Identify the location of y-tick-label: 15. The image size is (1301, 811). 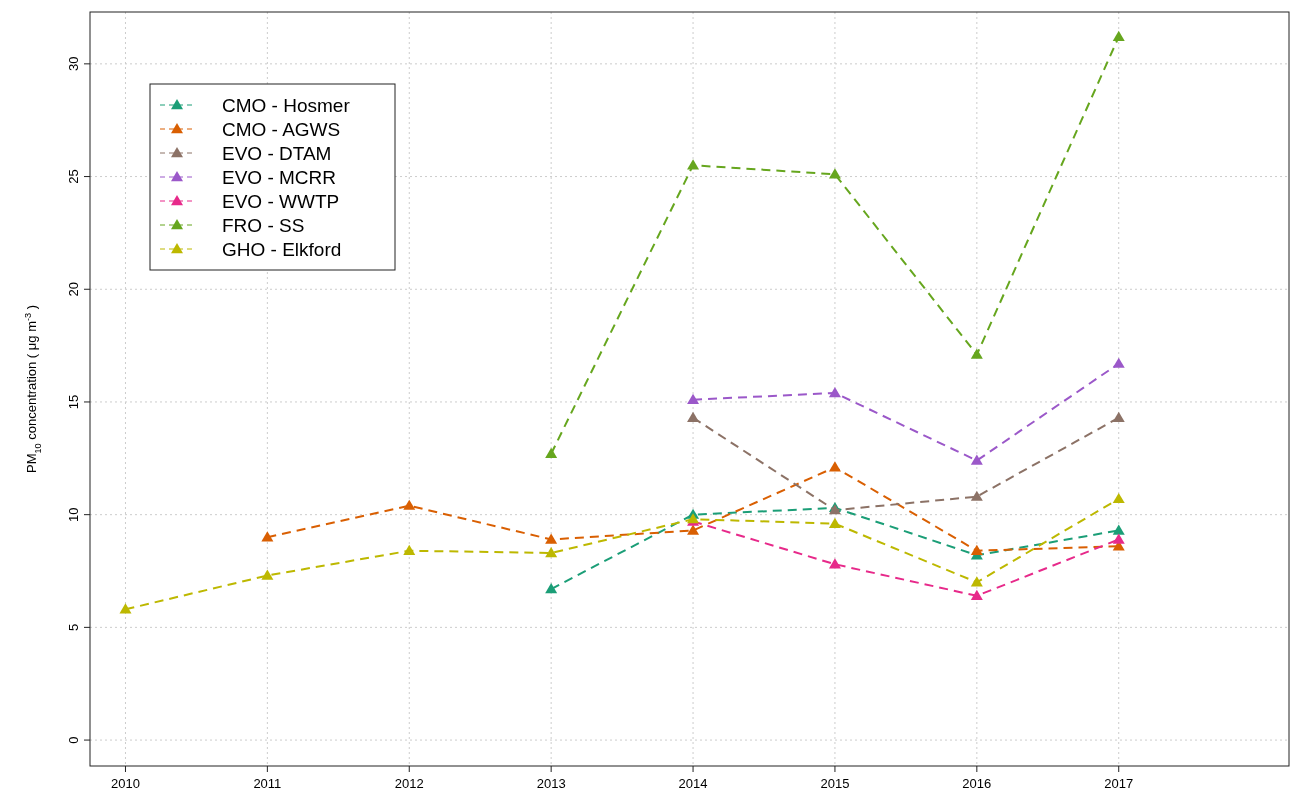
(73, 402).